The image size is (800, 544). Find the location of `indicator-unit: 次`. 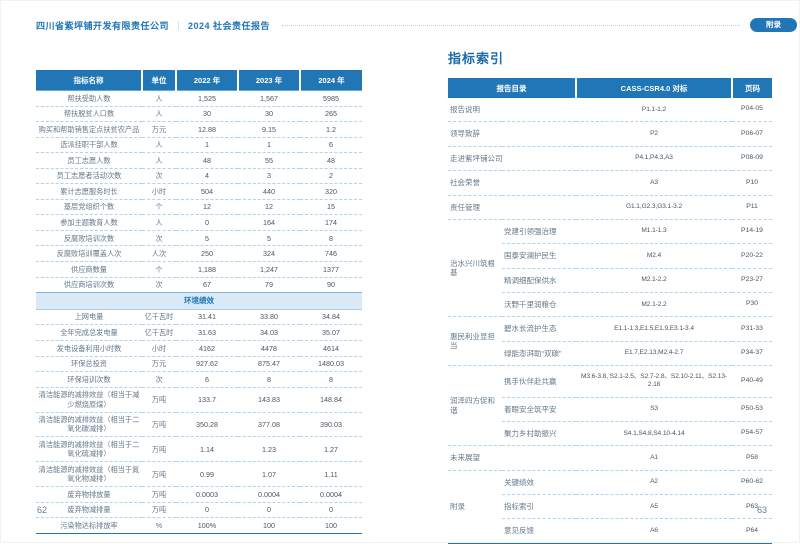

indicator-unit: 次 is located at coordinates (159, 379).